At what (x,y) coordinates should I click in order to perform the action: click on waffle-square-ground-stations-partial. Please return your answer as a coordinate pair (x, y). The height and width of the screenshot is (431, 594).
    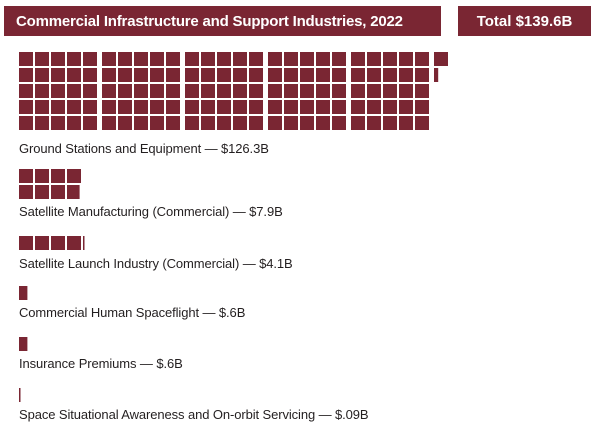
    Looking at the image, I should click on (436, 75).